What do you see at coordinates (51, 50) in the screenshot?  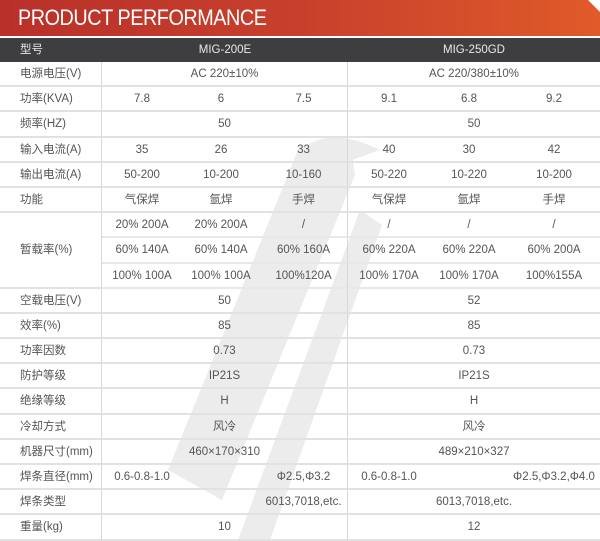 I see `header-label: 型号` at bounding box center [51, 50].